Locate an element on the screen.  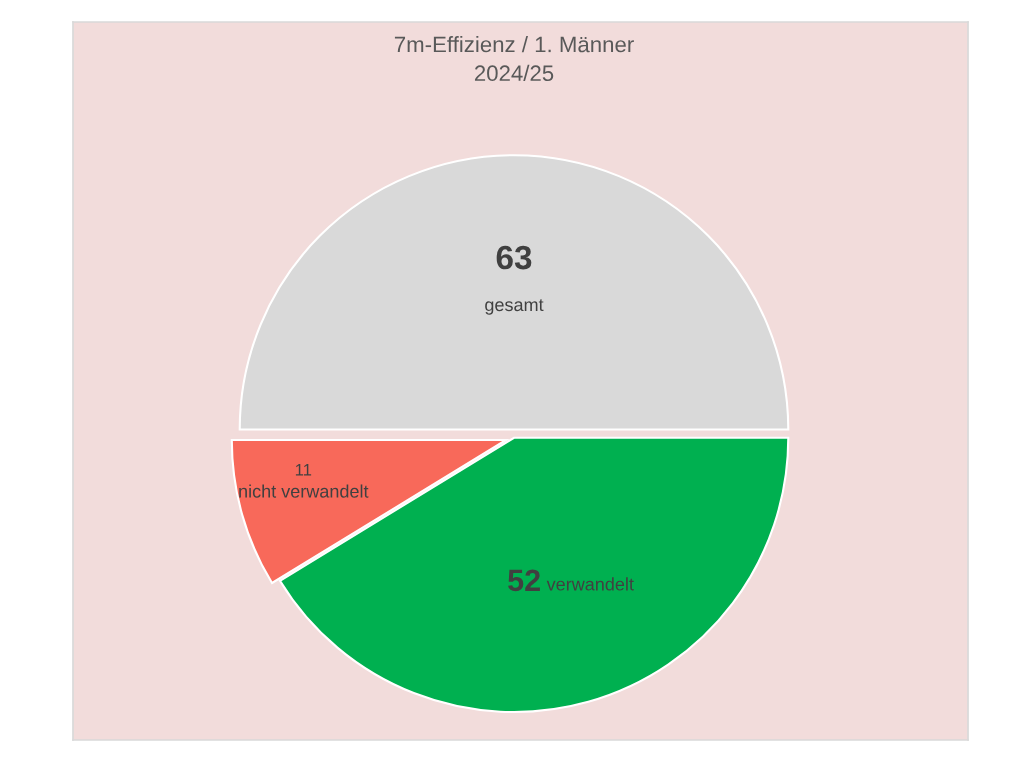
chart-title: 7m-Effizienz / 1. Männer 2024/25 is located at coordinates (514, 59).